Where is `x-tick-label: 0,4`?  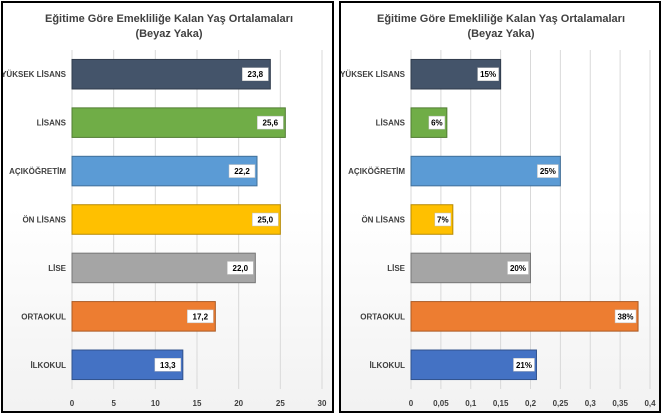
x-tick-label: 0,4 is located at coordinates (650, 403).